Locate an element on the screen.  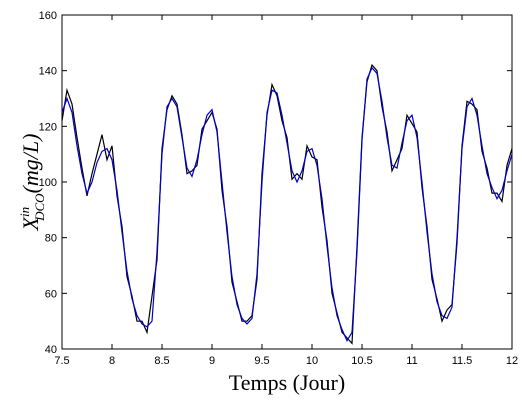
y-tick-label: 80 is located at coordinates (51, 239).